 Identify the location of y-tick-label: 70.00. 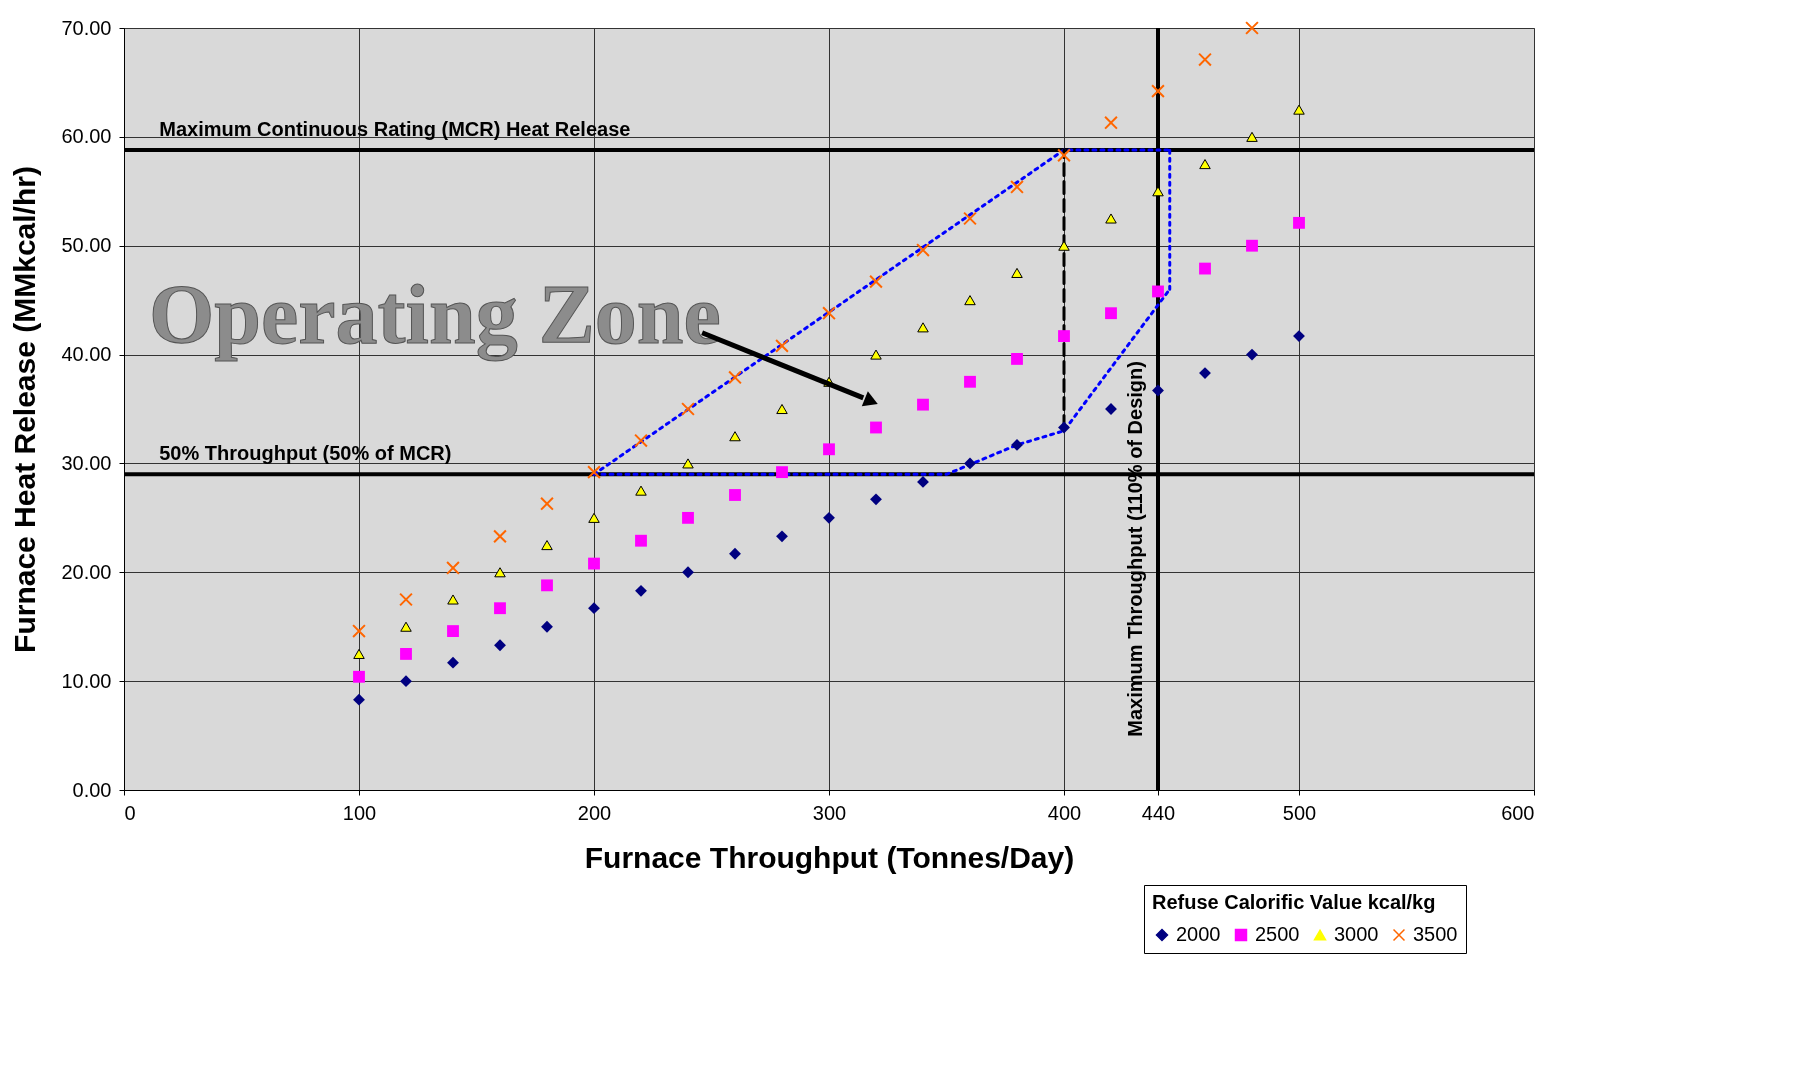
(86, 27).